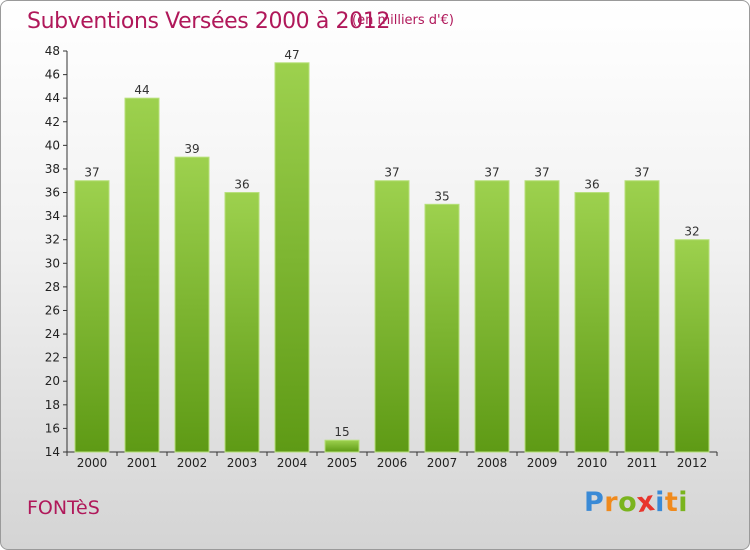 The height and width of the screenshot is (550, 750). I want to click on x-tick-label-2003: 2003, so click(242, 463).